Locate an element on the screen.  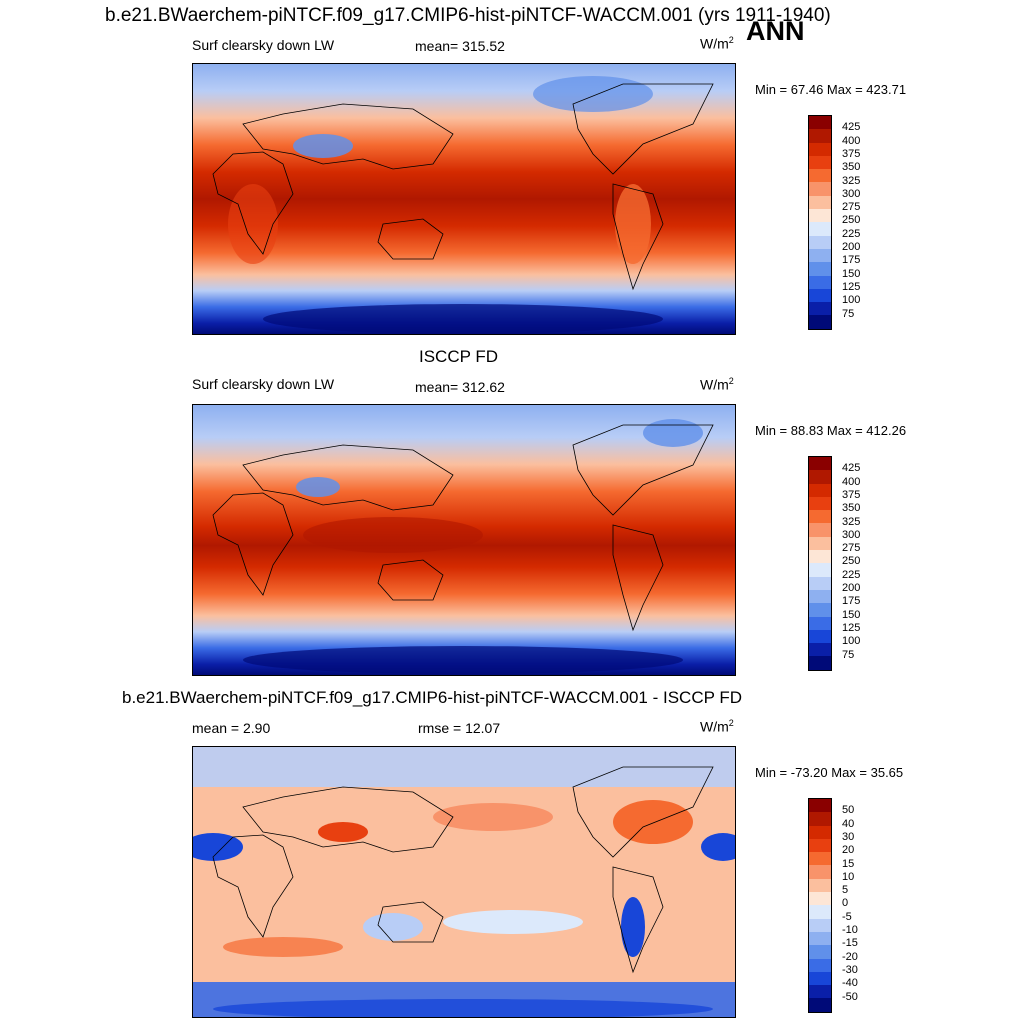
colorbar-tick-label: 0 is located at coordinates (845, 903).